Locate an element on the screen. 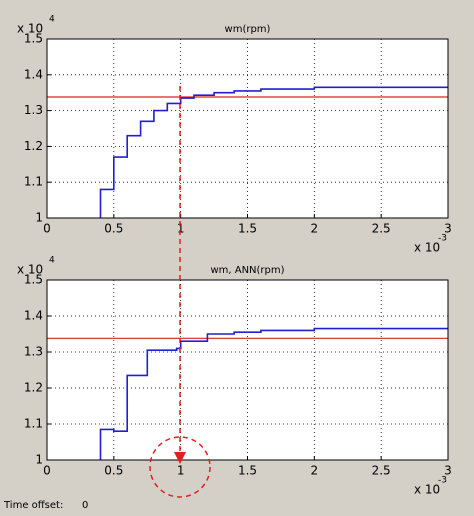 The image size is (474, 516). chart-title: wm, ANN(rpm) is located at coordinates (247, 270).